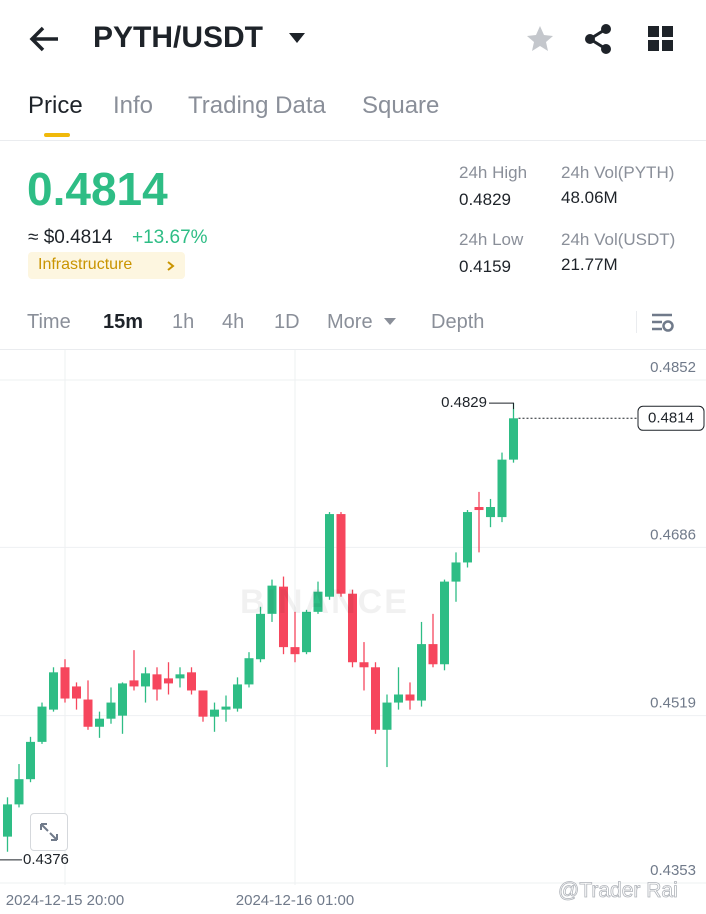 This screenshot has width=706, height=914. What do you see at coordinates (501, 406) in the screenshot?
I see `high-marker` at bounding box center [501, 406].